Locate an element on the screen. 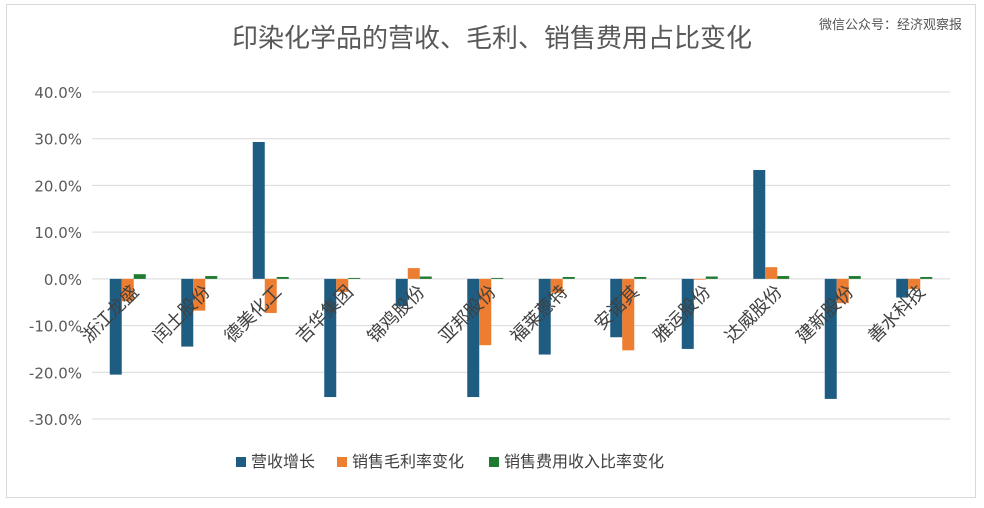 The height and width of the screenshot is (508, 984). y-tick-label: 0.0% is located at coordinates (63, 280).